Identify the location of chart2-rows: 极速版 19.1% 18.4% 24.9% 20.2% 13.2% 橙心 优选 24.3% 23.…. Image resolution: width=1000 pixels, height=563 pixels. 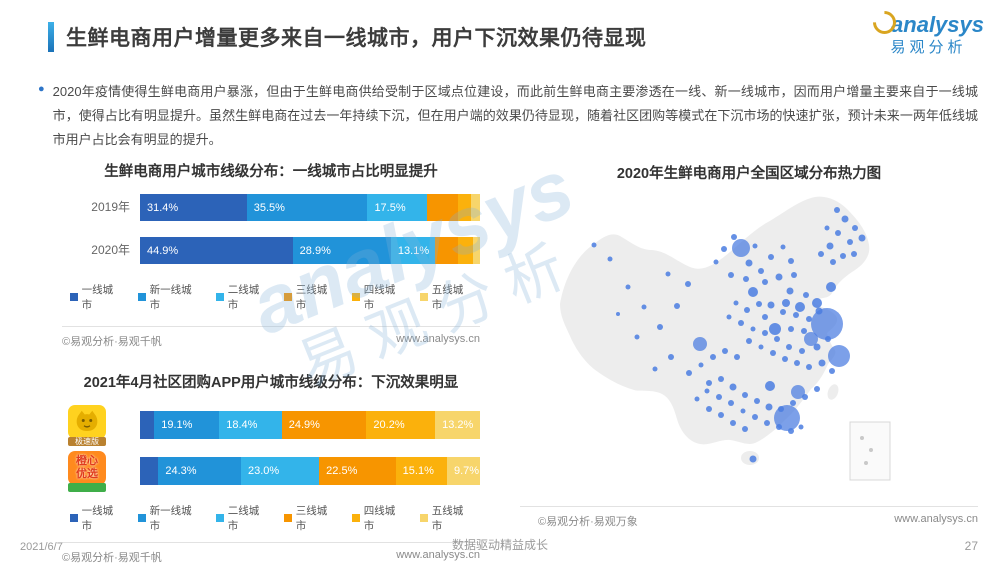
(271, 448).